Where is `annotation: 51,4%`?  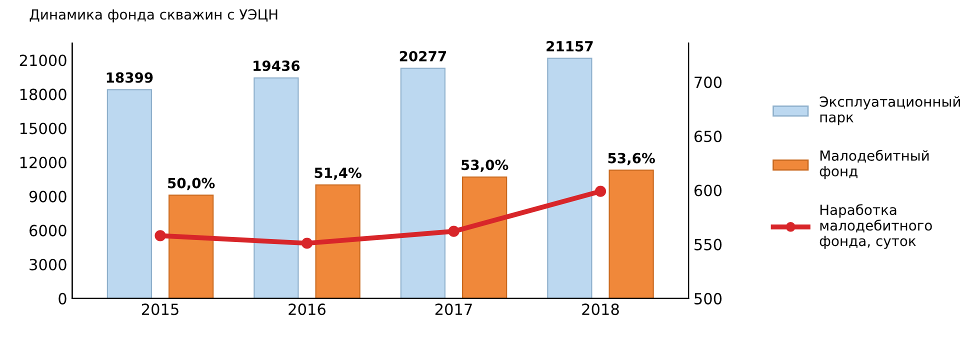
annotation: 51,4% is located at coordinates (338, 174).